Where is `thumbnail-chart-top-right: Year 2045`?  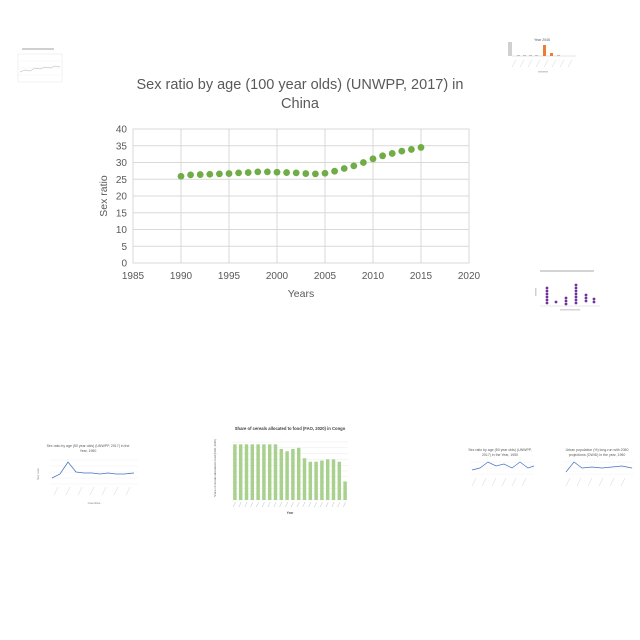
thumbnail-chart-top-right: Year 2045 is located at coordinates (542, 56).